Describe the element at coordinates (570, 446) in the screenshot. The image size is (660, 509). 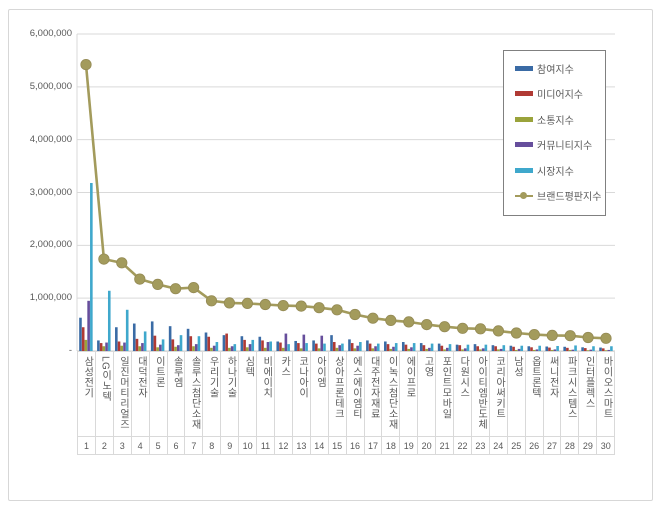
I see `rank-cell: 28` at that location.